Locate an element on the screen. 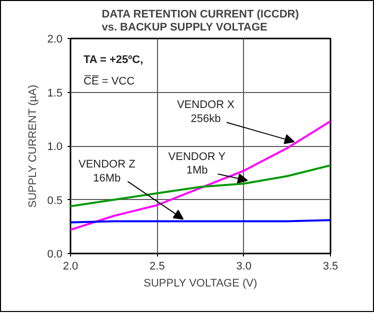  y-tick-label: 0.5 is located at coordinates (55, 200).